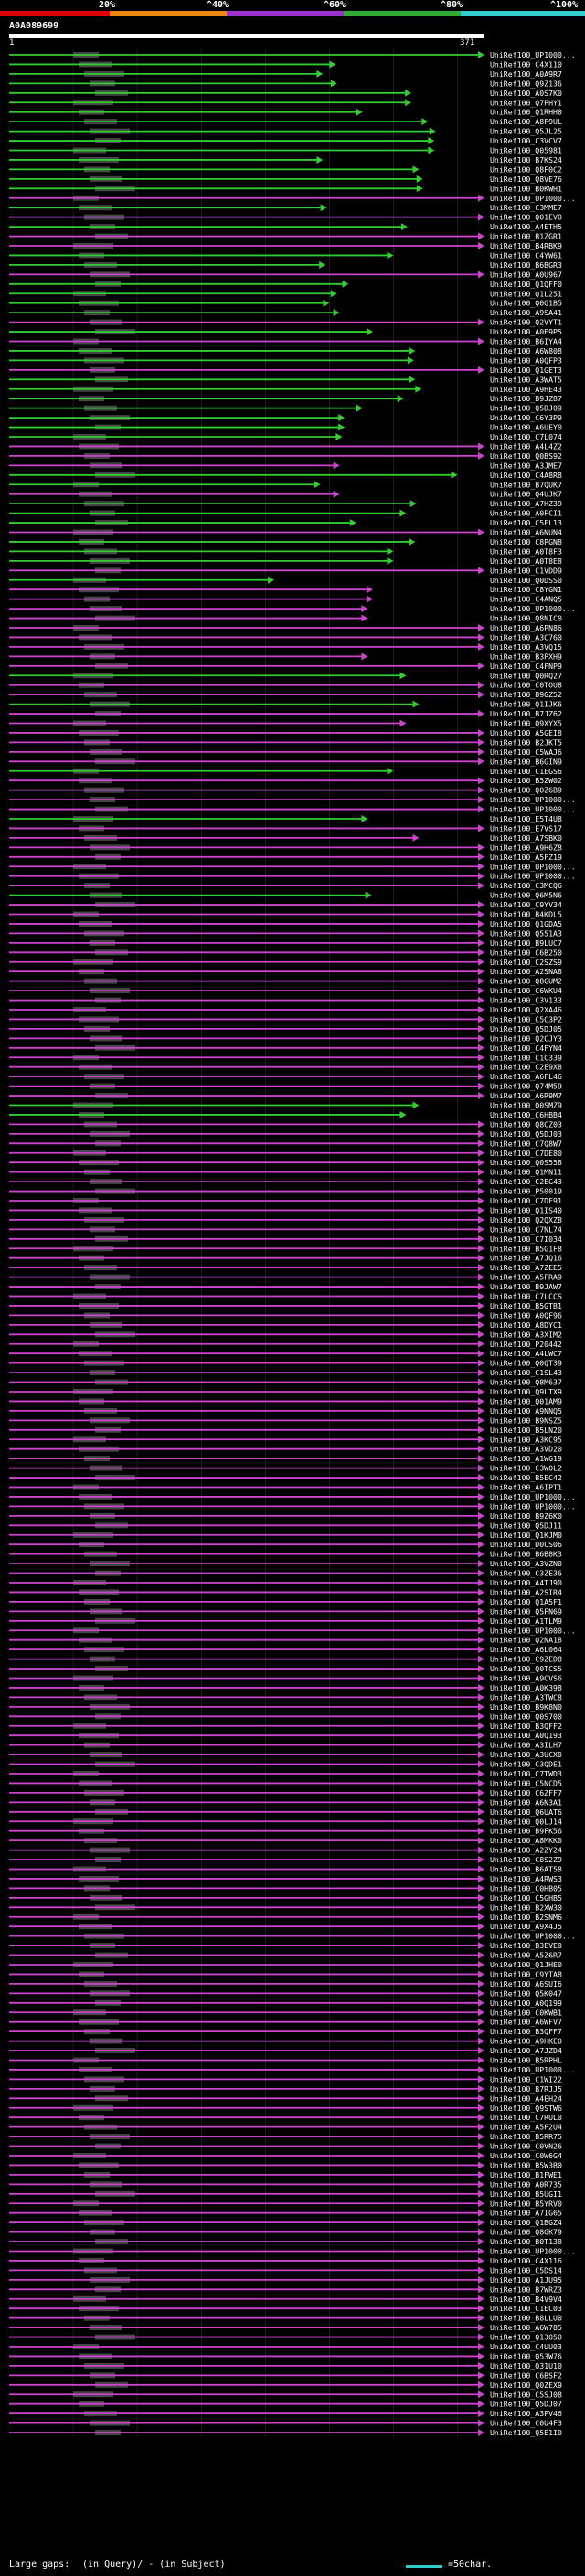  I want to click on hit-row: UniRef100_Q1BGZ4, so click(285, 2222).